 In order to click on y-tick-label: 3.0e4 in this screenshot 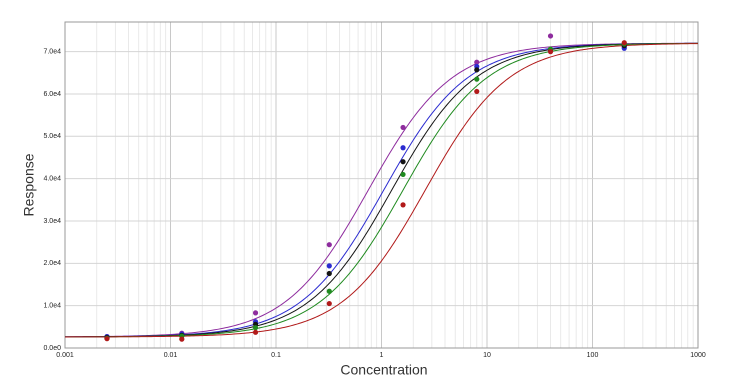, I will do `click(52, 221)`.